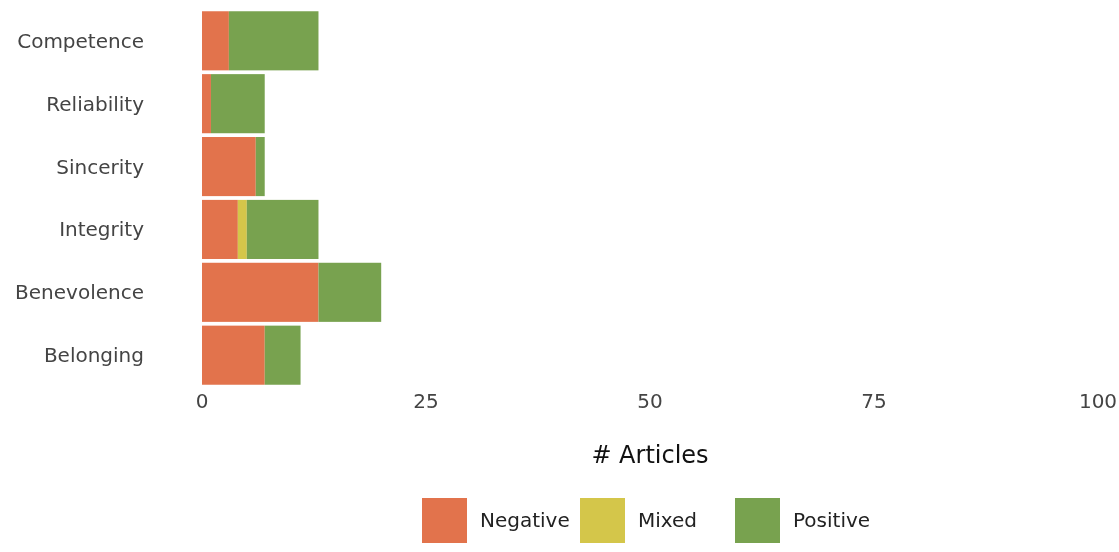 The image size is (1119, 552). Describe the element at coordinates (102, 229) in the screenshot. I see `y-tick-label: Integrity` at that location.